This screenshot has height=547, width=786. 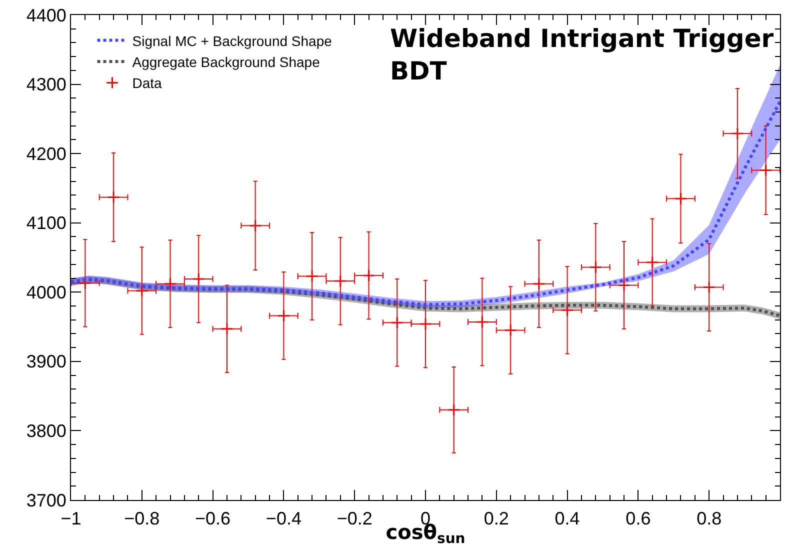 What do you see at coordinates (46, 15) in the screenshot?
I see `y-tick-label: 4400` at bounding box center [46, 15].